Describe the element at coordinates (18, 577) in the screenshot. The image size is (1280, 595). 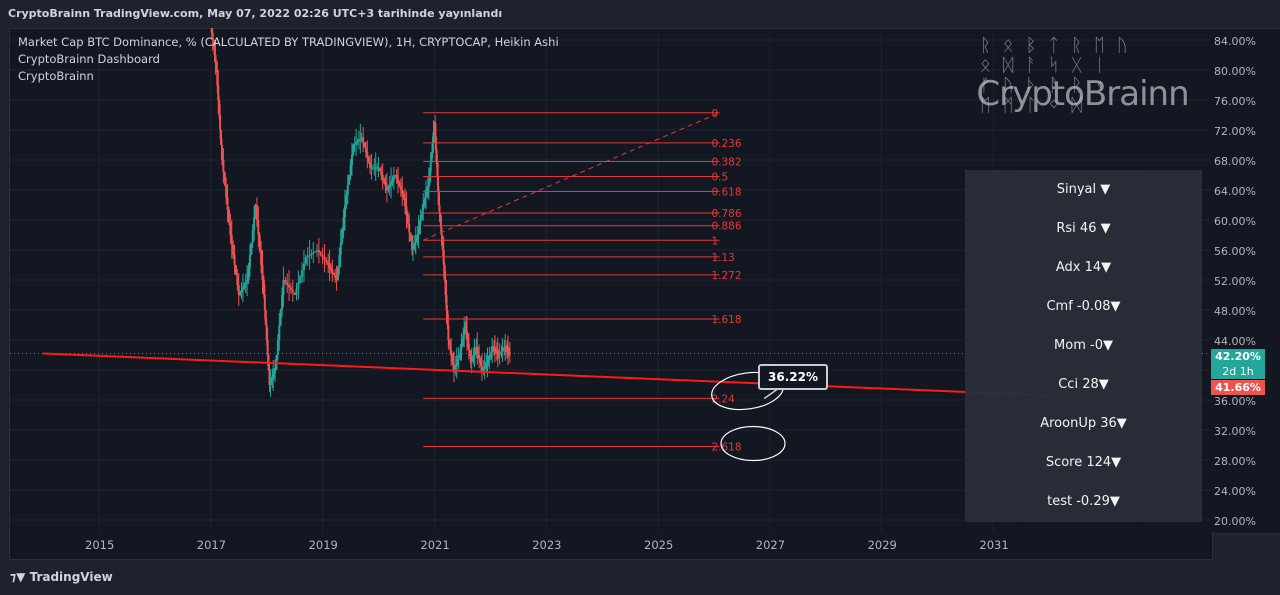
I see `tradingview-mark-icon: ⁊▼` at that location.